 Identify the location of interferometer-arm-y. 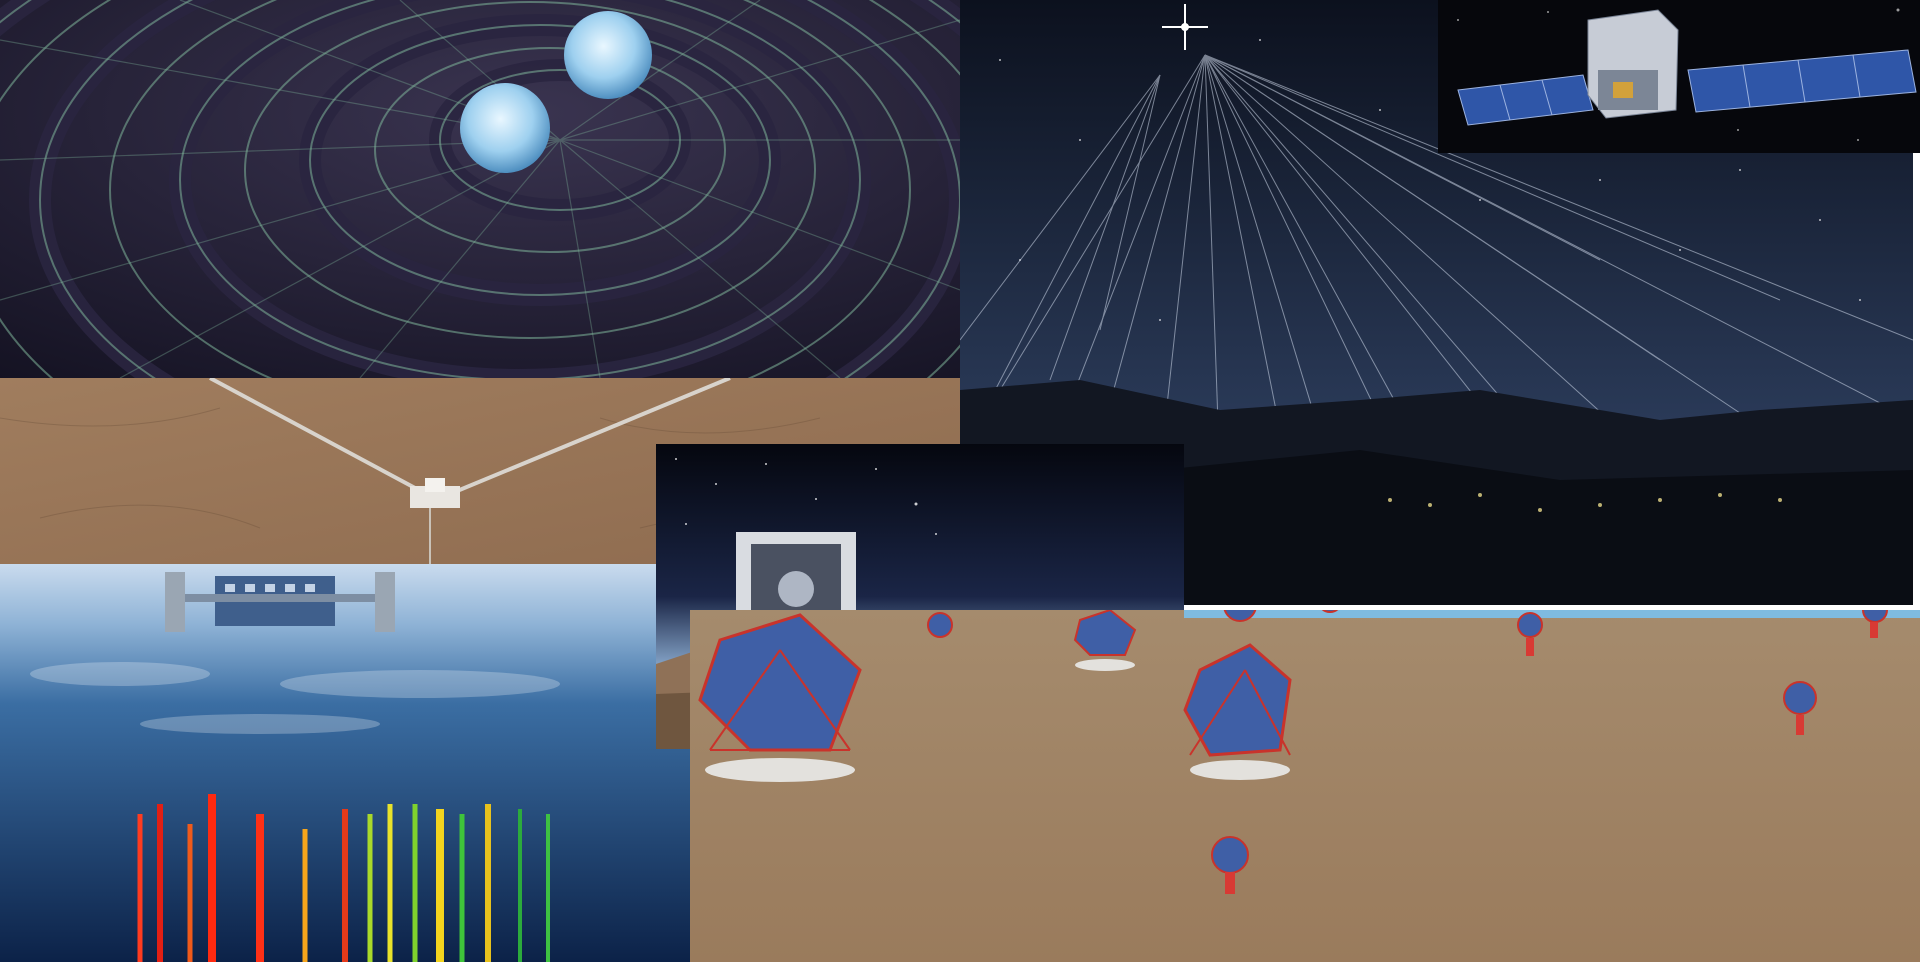
(587, 438).